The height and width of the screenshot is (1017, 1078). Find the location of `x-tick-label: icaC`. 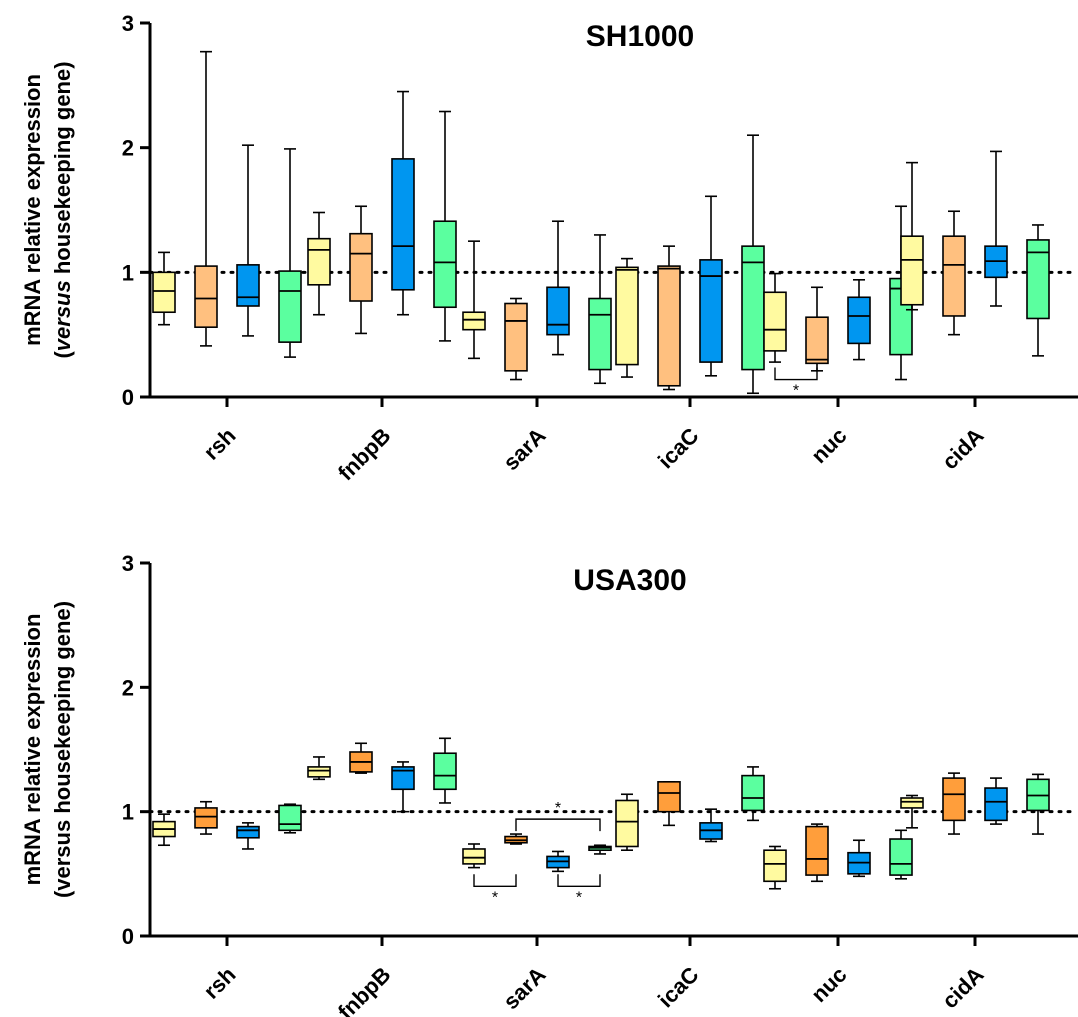

x-tick-label: icaC is located at coordinates (678, 448).